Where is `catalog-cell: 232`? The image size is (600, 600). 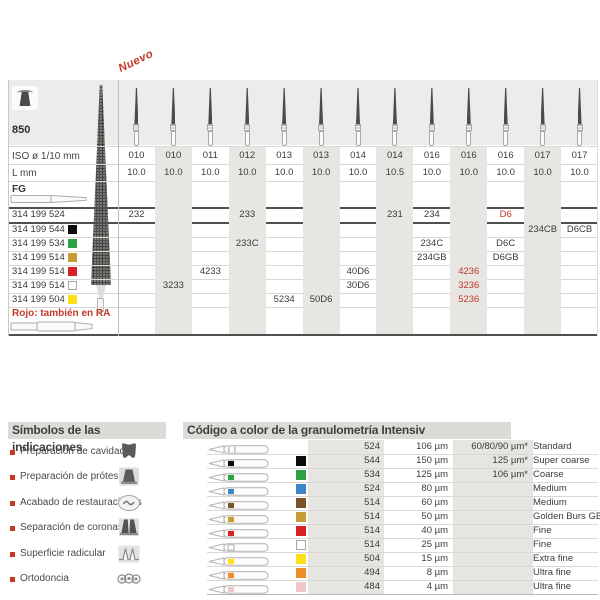
catalog-cell: 232 is located at coordinates (136, 214).